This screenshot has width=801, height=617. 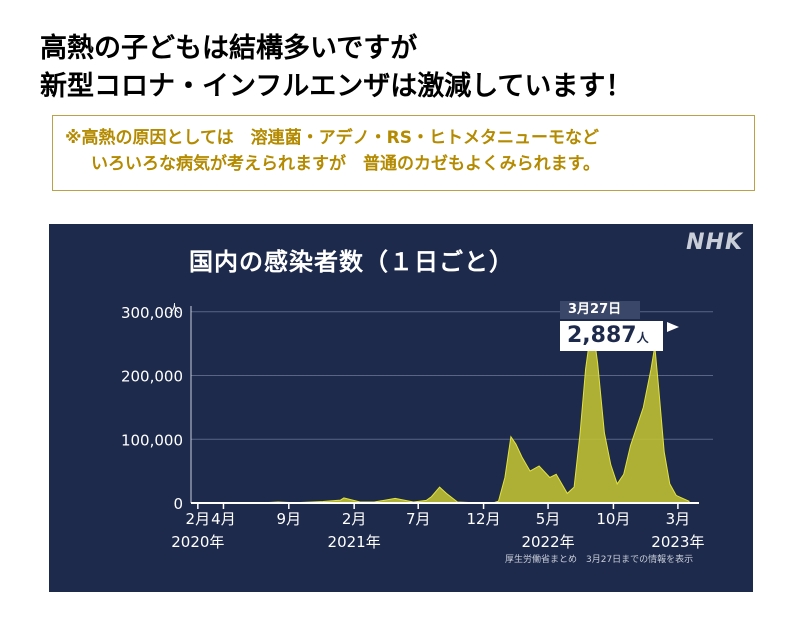 I want to click on notice-line-1: ※高熱の原因としては 溶連菌・アデノ・RS・ヒトメタニューモなど, so click(x=332, y=138).